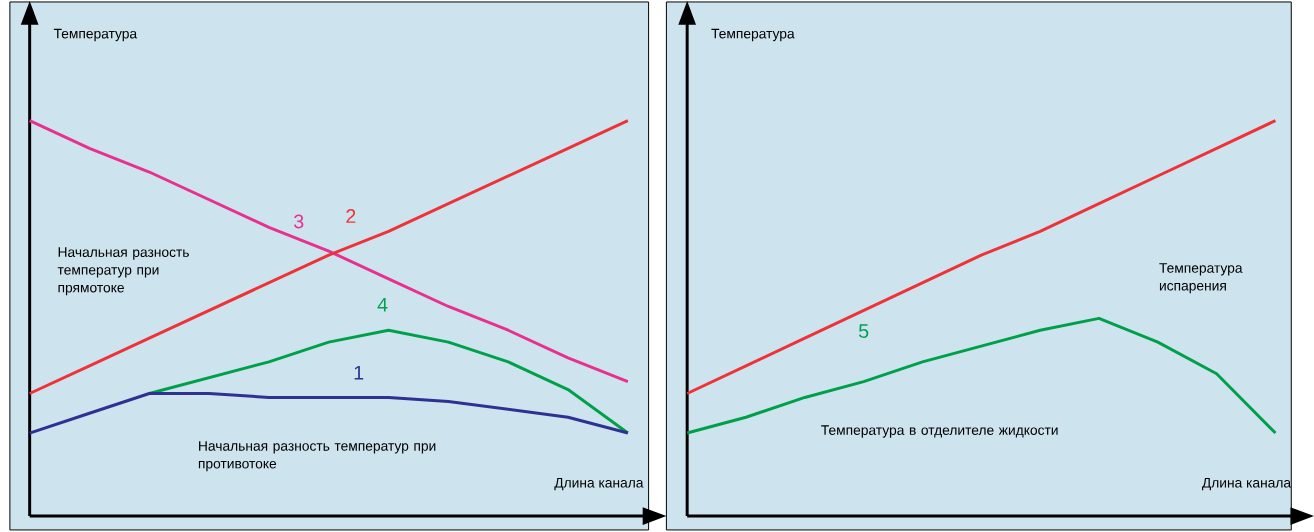 This screenshot has width=1314, height=532. Describe the element at coordinates (939, 431) in the screenshot. I see `annotation: Температура в отделителе жидкости` at that location.